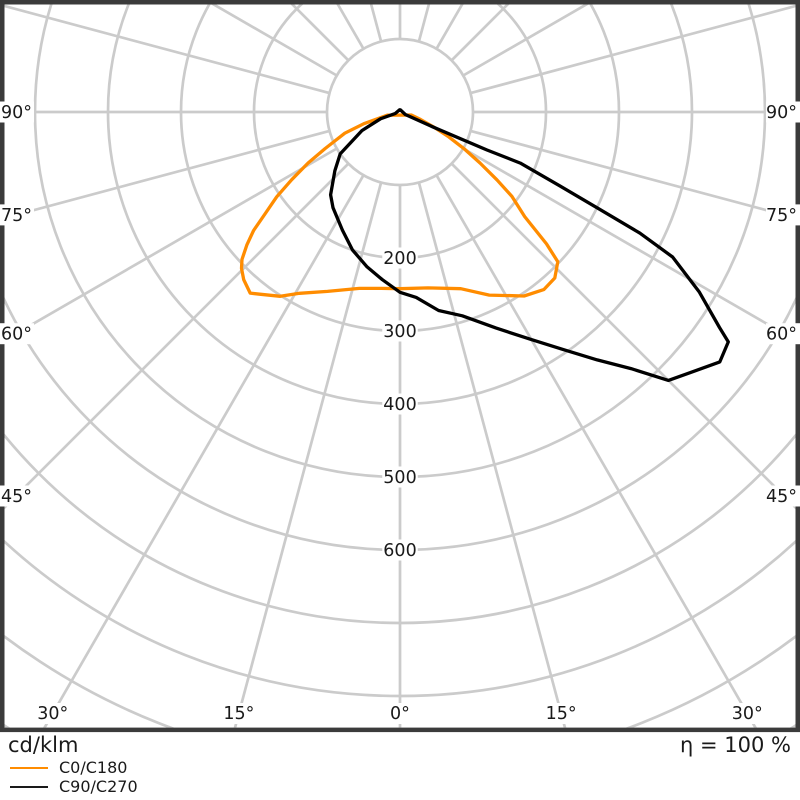  I want to click on legend-label-c0-c180: C0/C180, so click(93, 767).